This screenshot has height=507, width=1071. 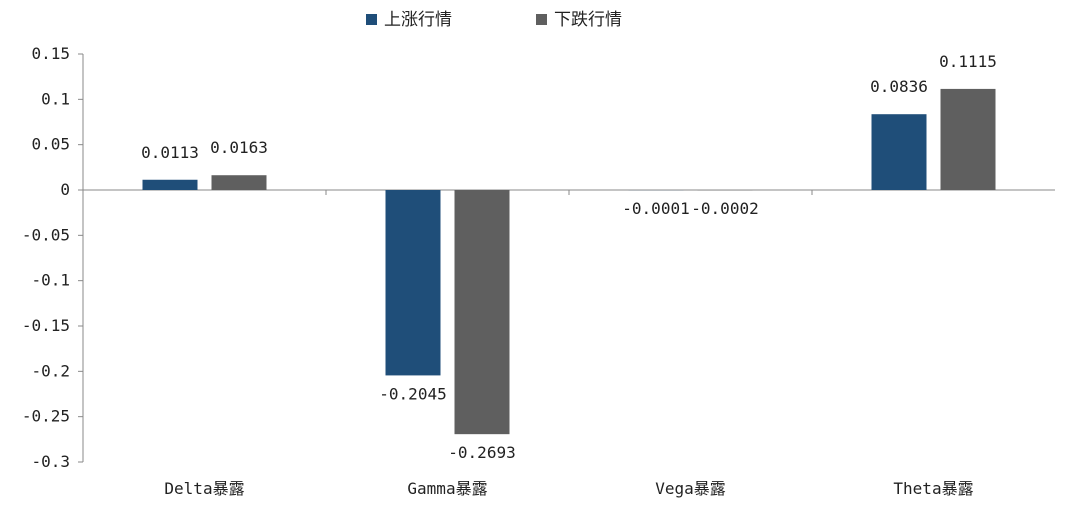 I want to click on y-tick-label: 0, so click(x=65, y=189).